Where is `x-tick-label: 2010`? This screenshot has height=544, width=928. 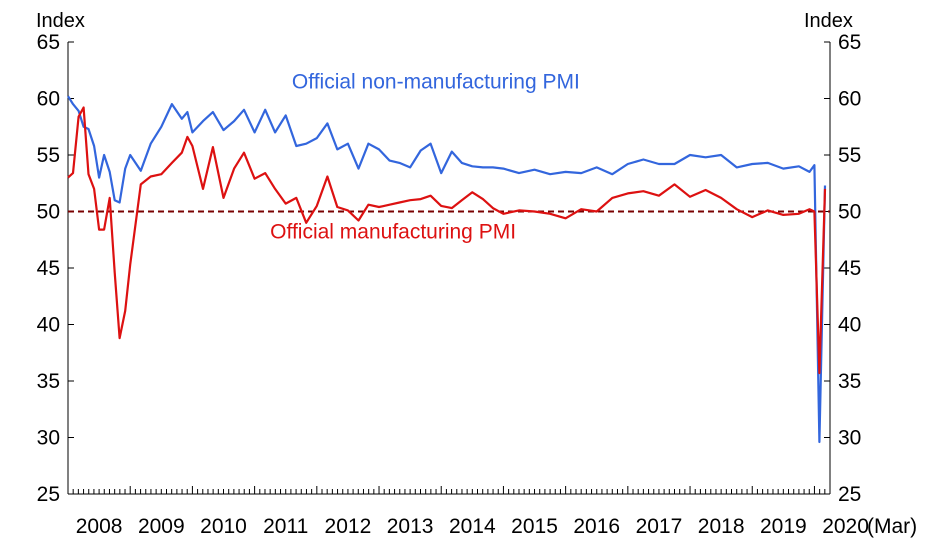
x-tick-label: 2010 is located at coordinates (223, 526).